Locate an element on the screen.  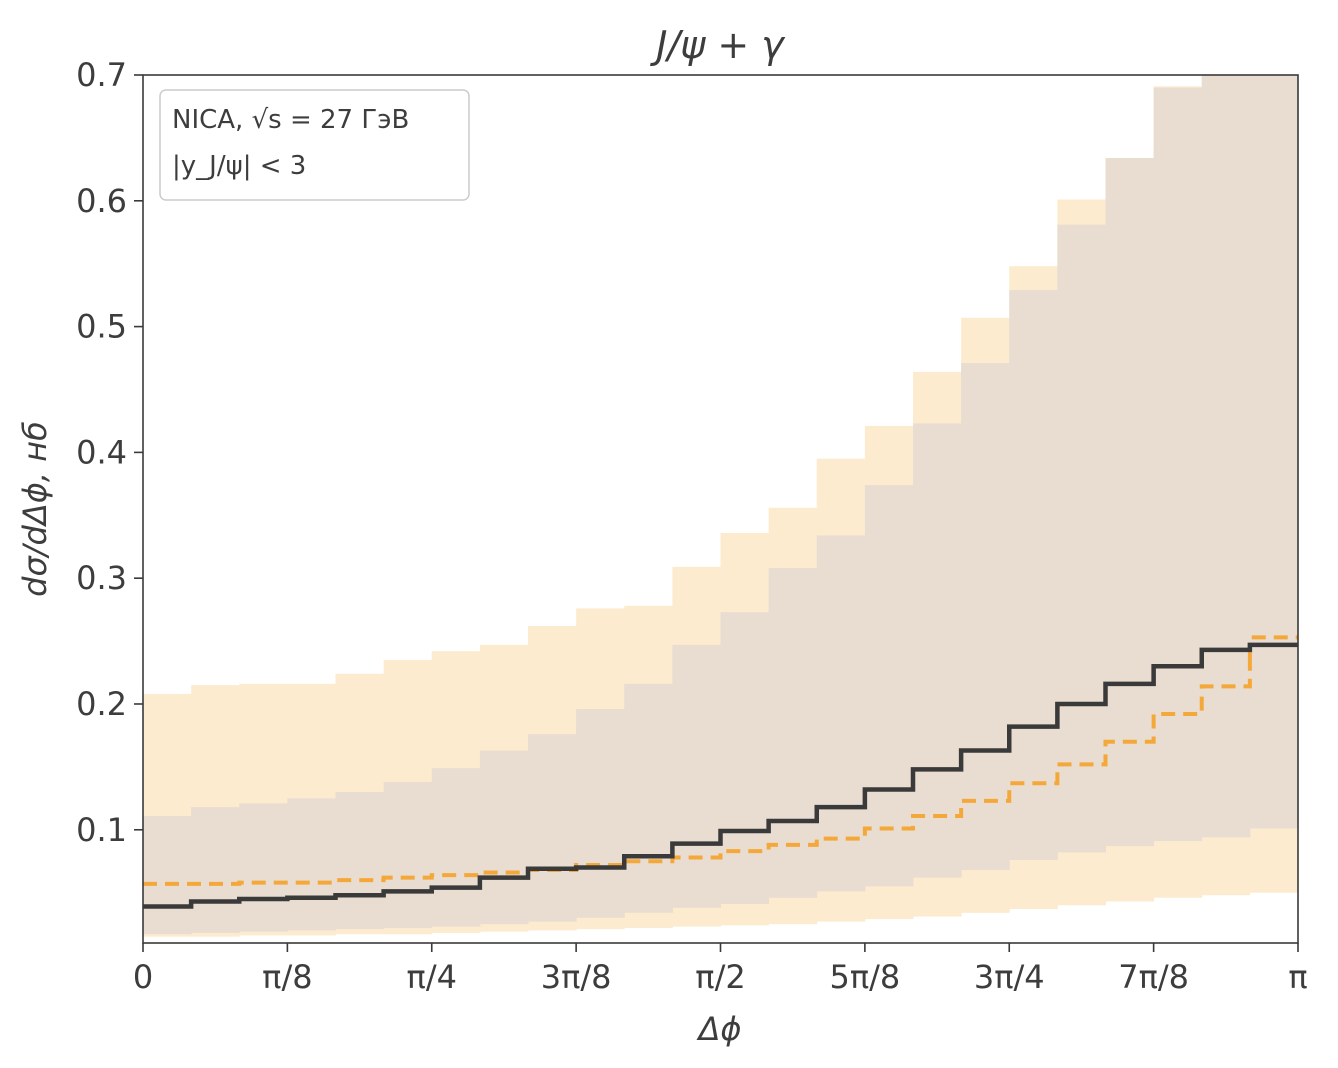
y-tick-label: 0.3 is located at coordinates (101, 578).